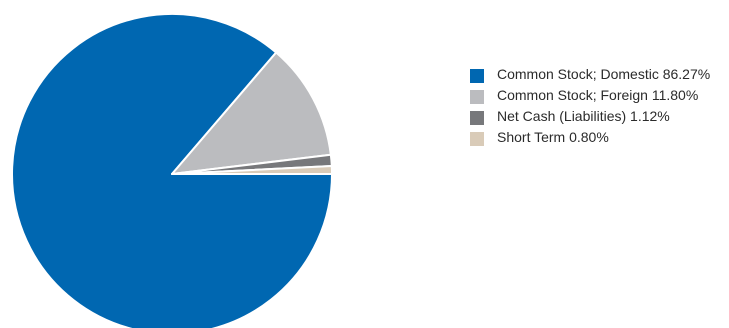 The image size is (729, 328). I want to click on legend-label: Common Stock; Foreign 11.80%, so click(598, 95).